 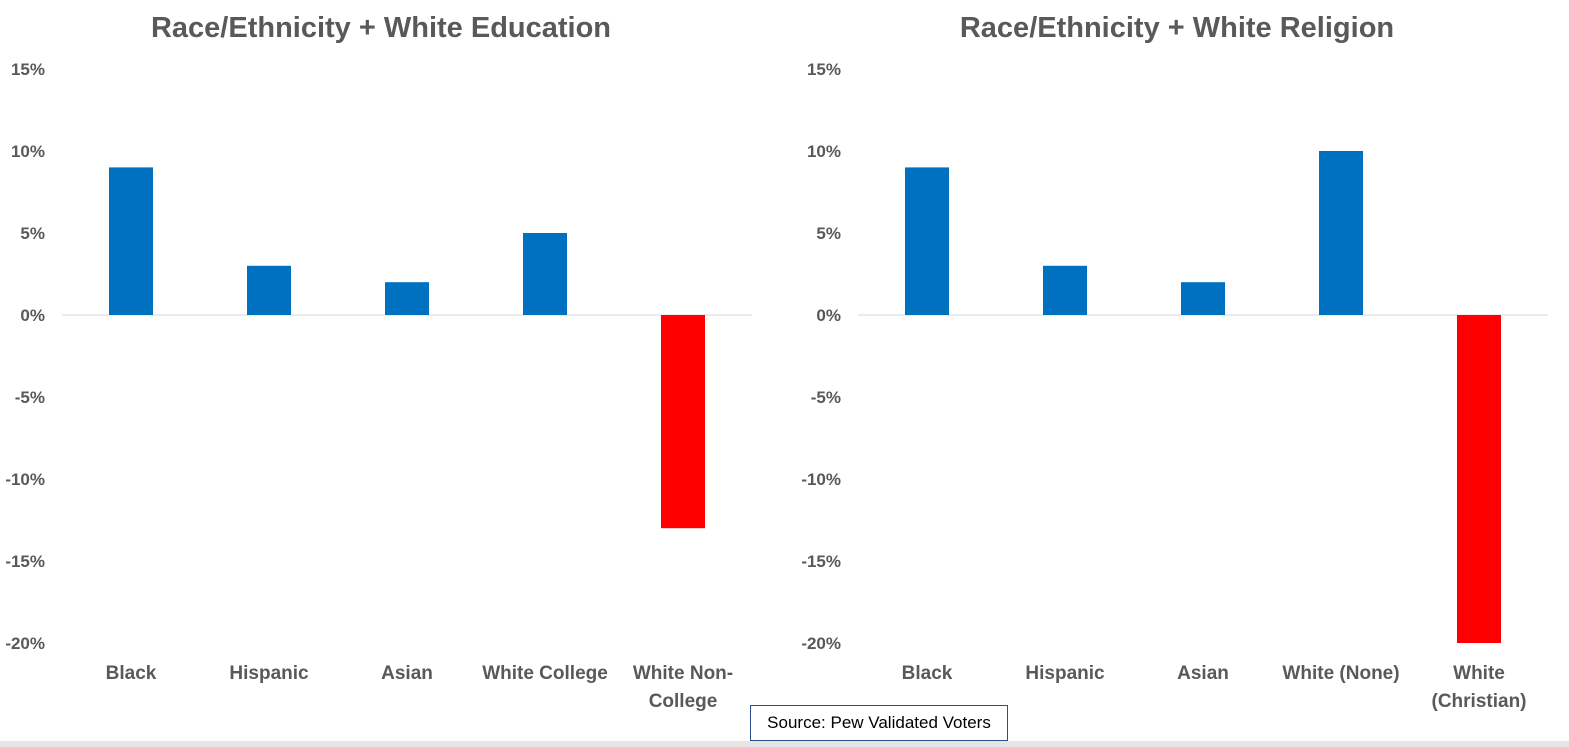 What do you see at coordinates (683, 422) in the screenshot?
I see `bar-white-non-college` at bounding box center [683, 422].